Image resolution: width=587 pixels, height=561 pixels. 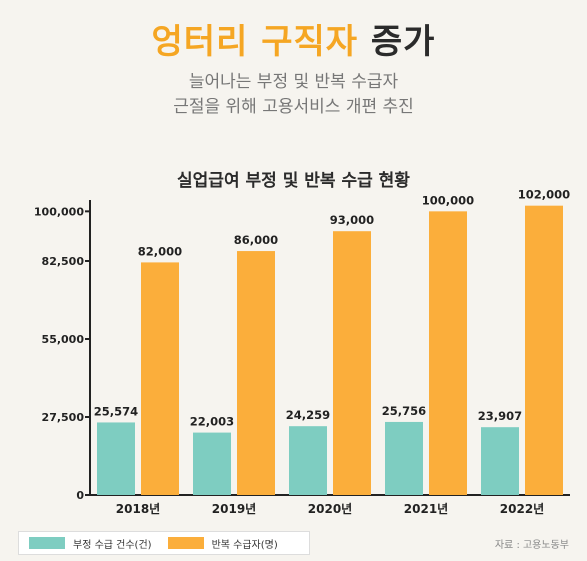 What do you see at coordinates (244, 545) in the screenshot?
I see `legend-label-repeat: 반복 수급자(명)` at bounding box center [244, 545].